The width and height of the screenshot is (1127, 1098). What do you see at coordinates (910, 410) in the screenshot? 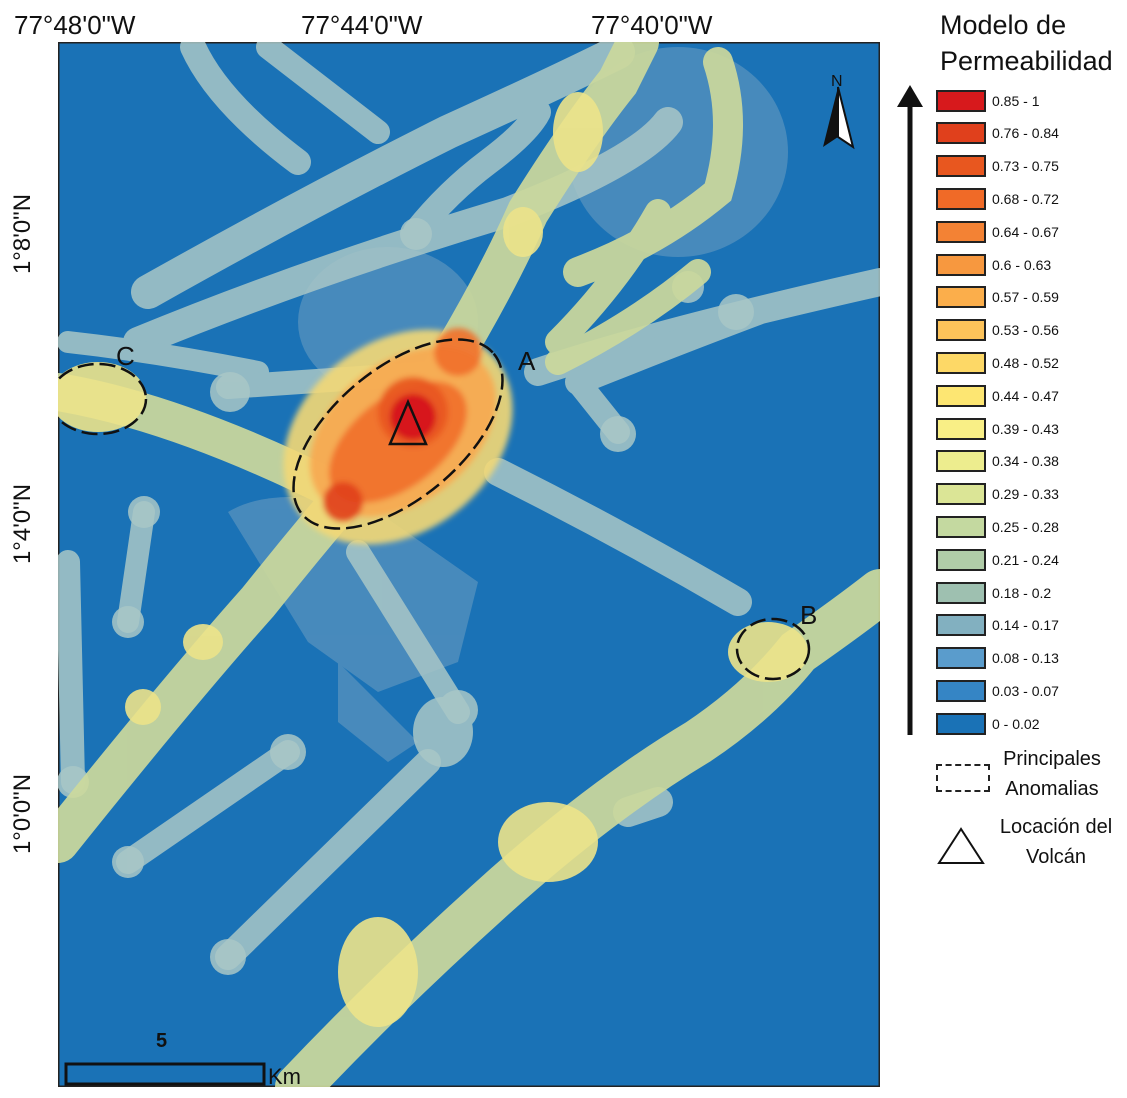
I see `increase-arrow-icon` at bounding box center [910, 410].